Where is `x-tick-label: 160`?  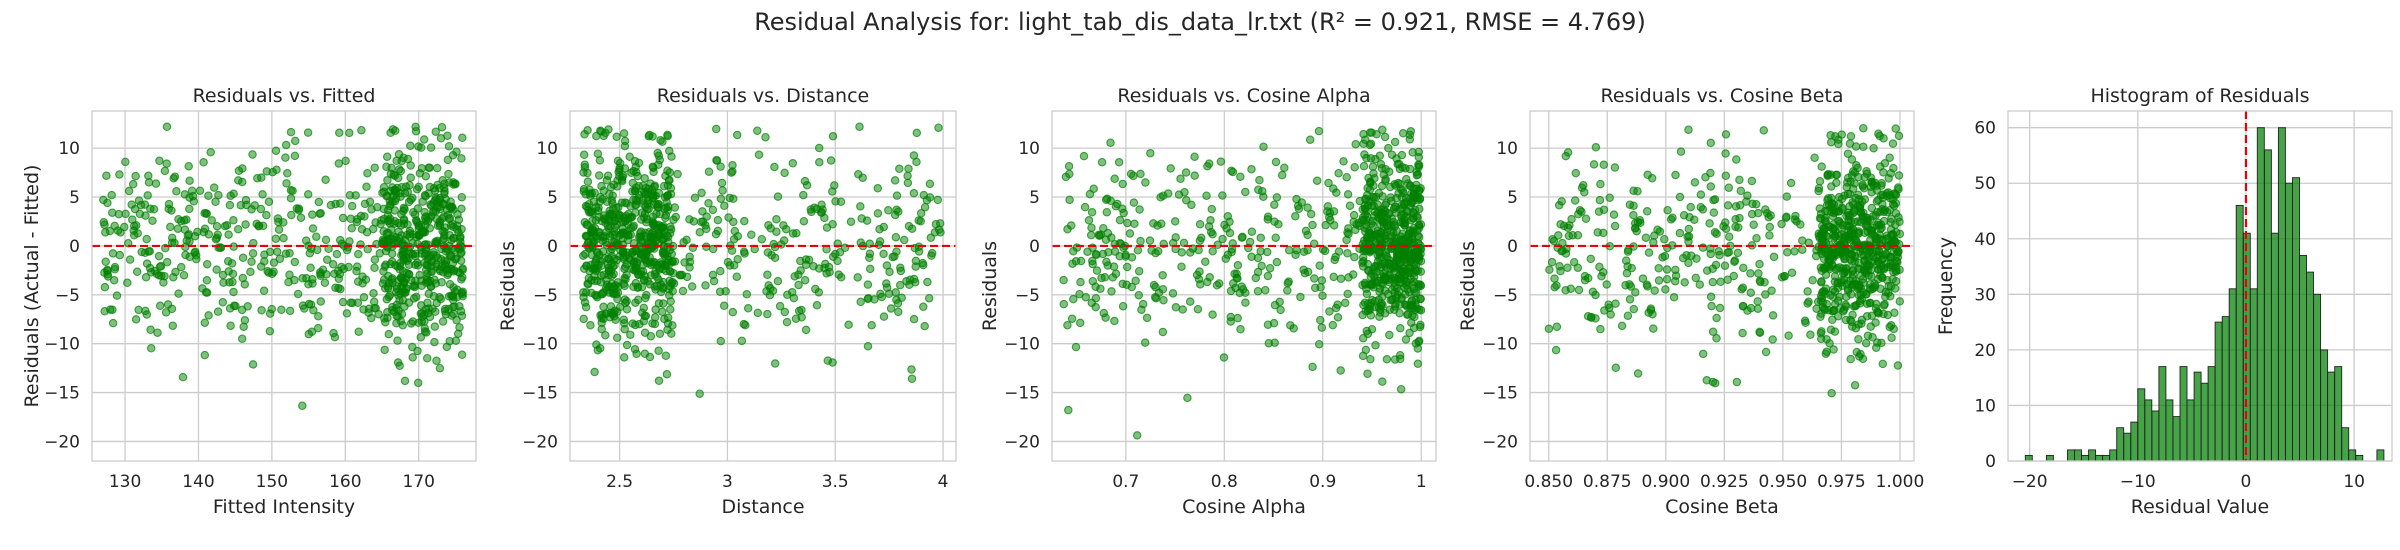 x-tick-label: 160 is located at coordinates (345, 482).